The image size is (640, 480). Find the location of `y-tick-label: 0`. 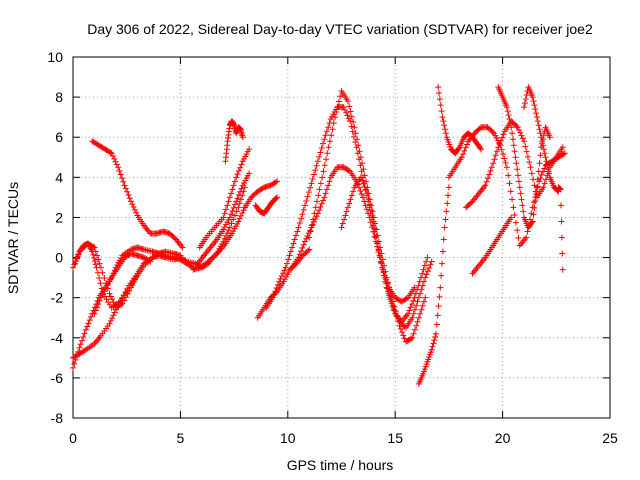

y-tick-label: 0 is located at coordinates (59, 258).